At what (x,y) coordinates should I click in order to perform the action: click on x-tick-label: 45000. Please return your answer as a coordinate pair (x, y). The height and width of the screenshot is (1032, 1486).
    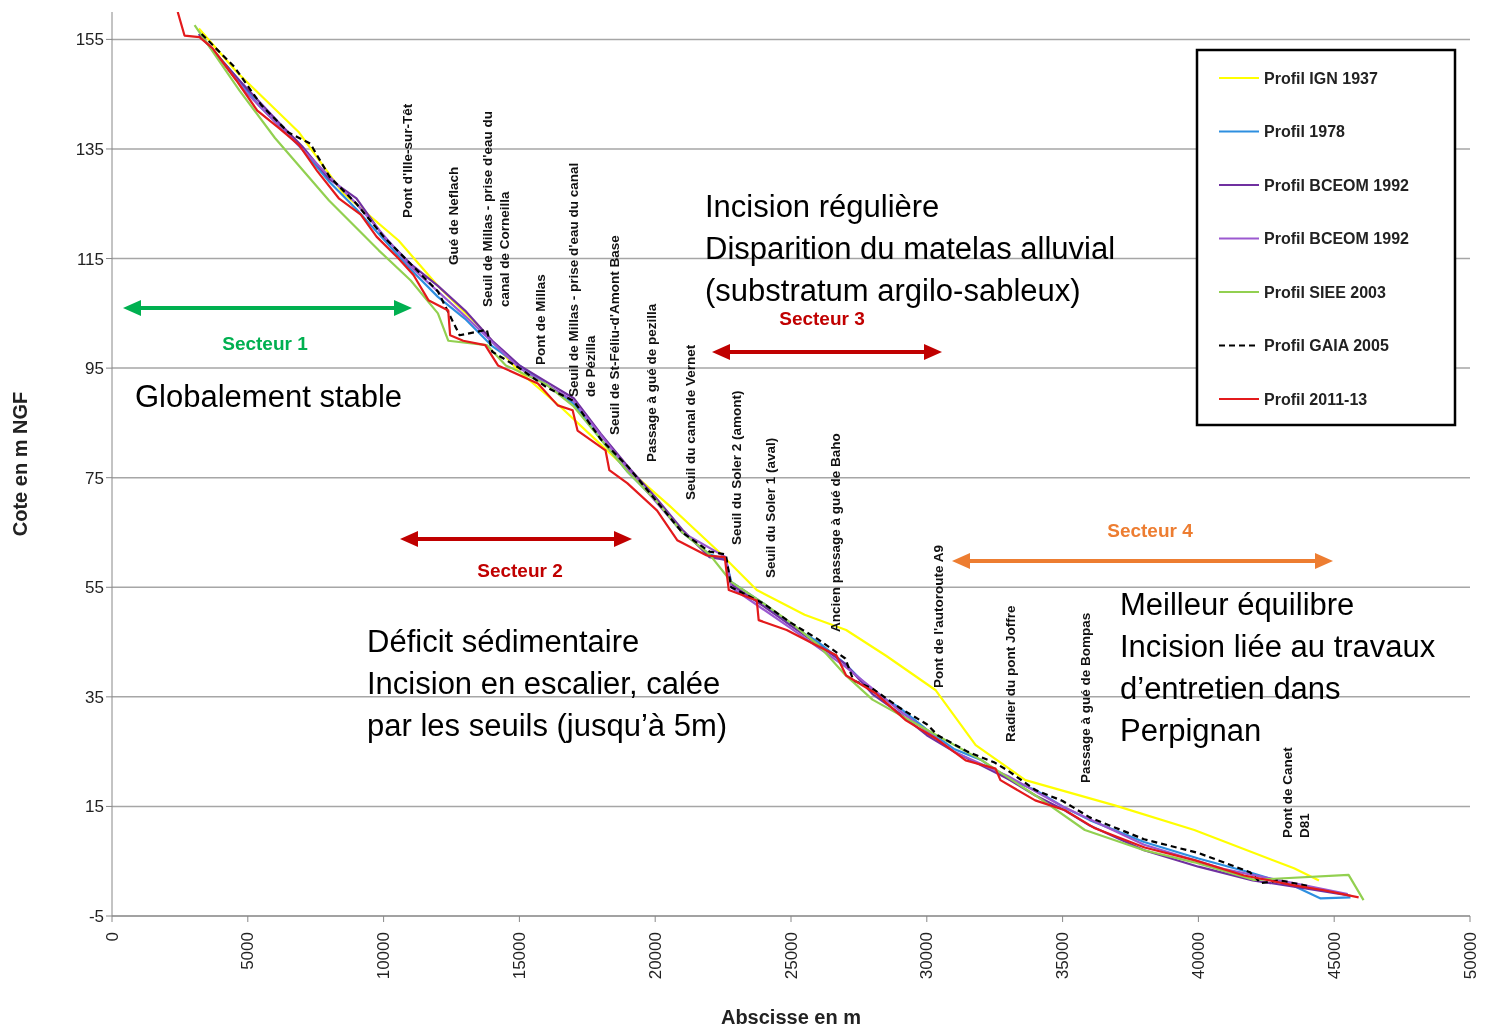
    Looking at the image, I should click on (1334, 956).